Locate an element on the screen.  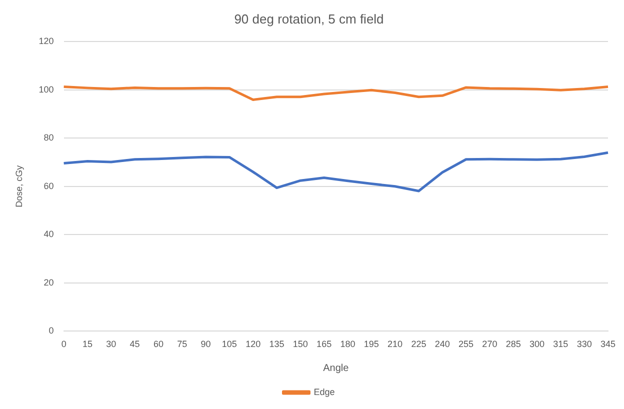
x-tick-label: 315 is located at coordinates (560, 344).